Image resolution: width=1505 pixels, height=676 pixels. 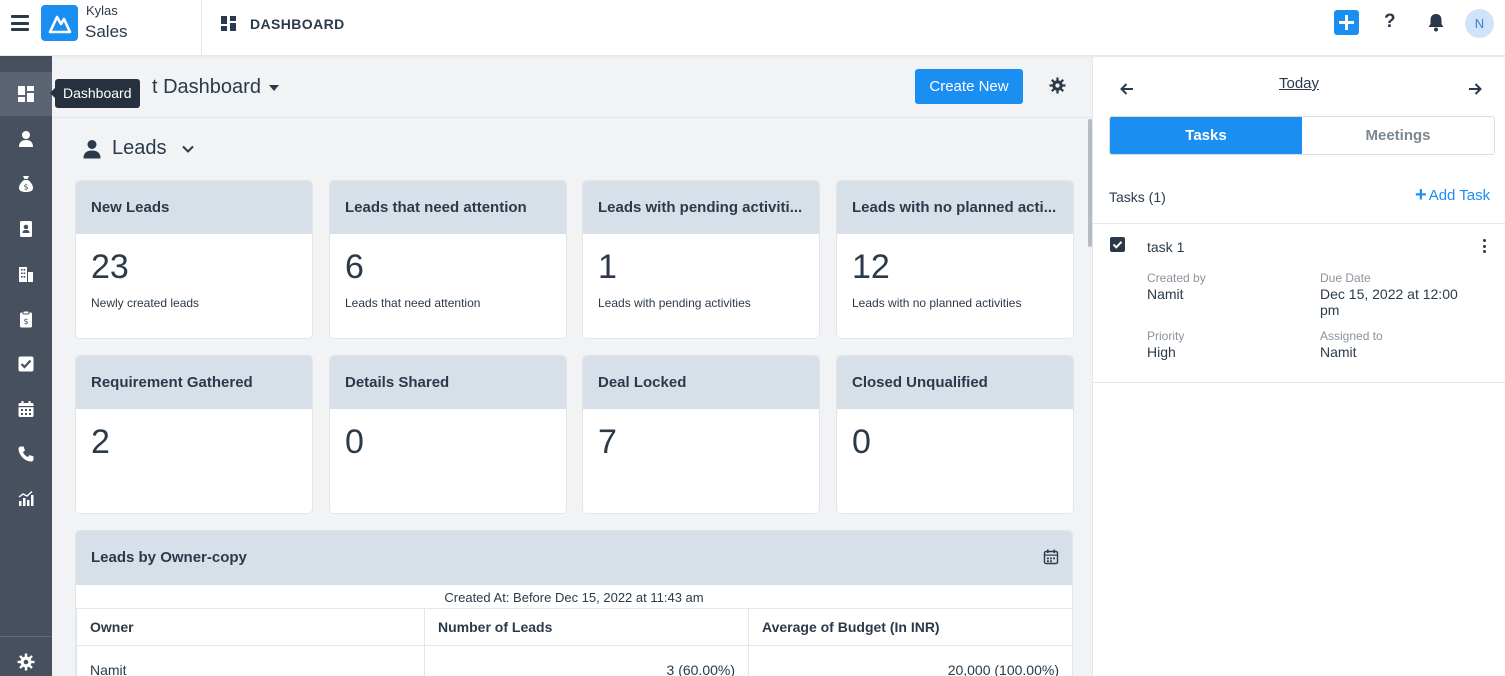 I want to click on due-date-label: Due Date, so click(x=1345, y=278).